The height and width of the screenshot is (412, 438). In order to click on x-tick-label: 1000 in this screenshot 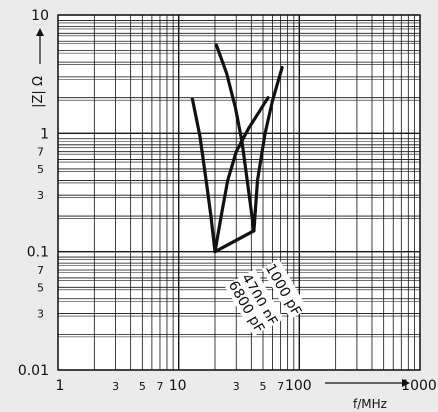, I will do `click(419, 386)`.